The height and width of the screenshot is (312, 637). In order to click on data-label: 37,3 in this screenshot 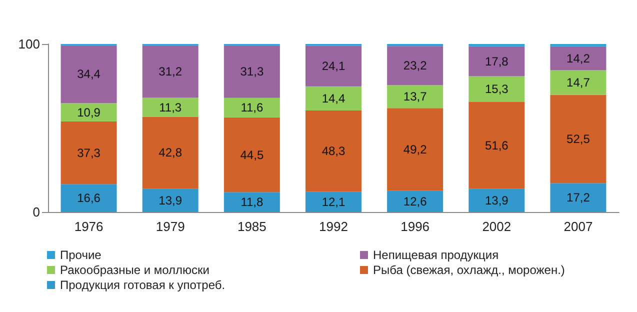, I will do `click(89, 153)`.